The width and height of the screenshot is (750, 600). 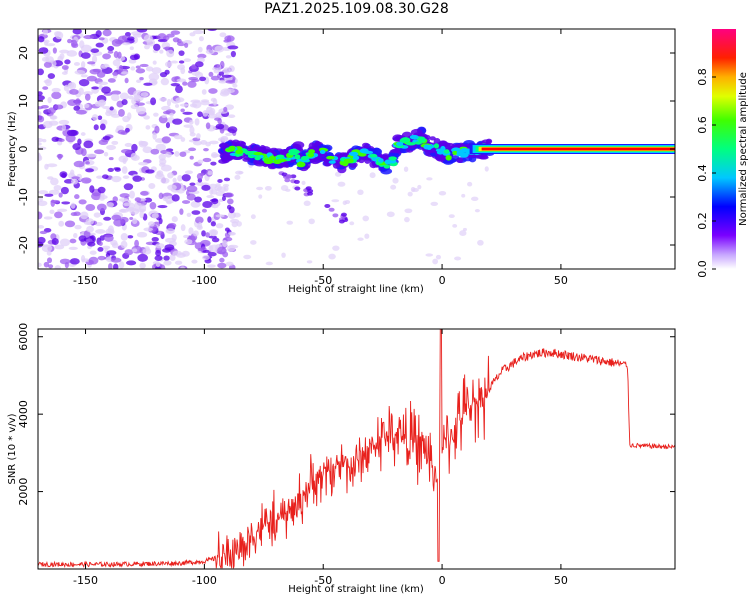 What do you see at coordinates (226, 159) in the screenshot?
I see `band-blob` at bounding box center [226, 159].